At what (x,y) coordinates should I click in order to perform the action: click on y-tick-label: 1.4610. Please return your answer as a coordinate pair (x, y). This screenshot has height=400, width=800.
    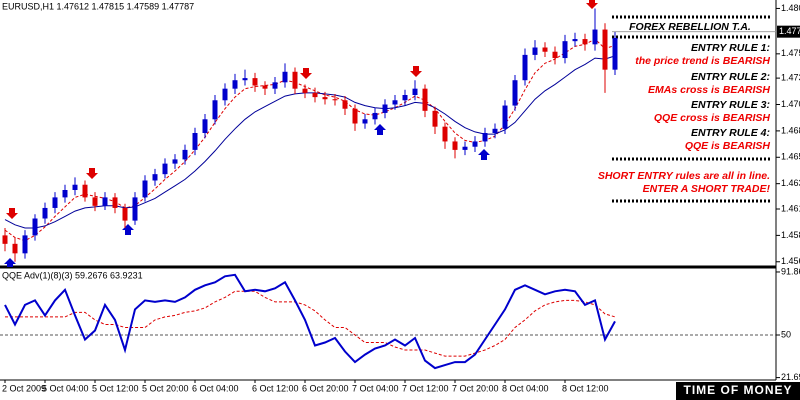
    Looking at the image, I should click on (790, 208).